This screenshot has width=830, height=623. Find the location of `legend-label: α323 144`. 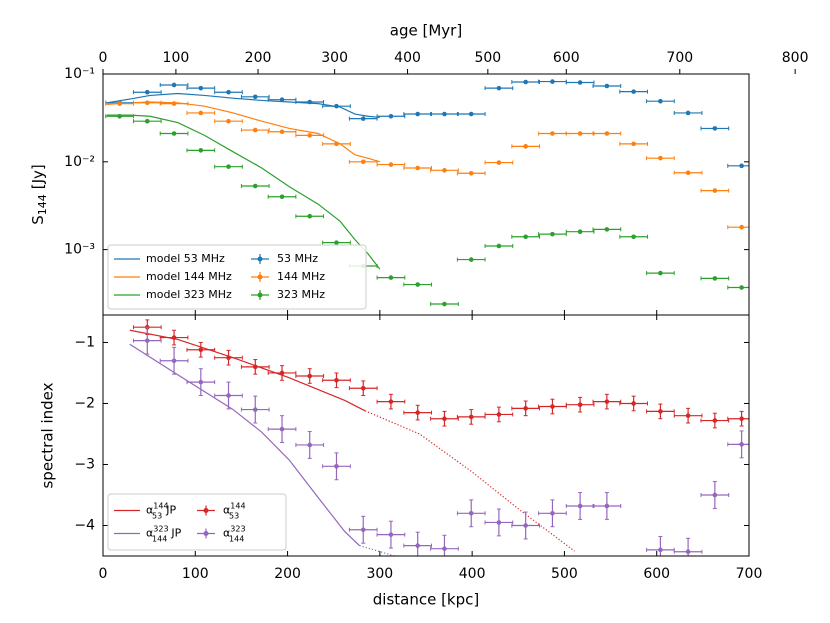

legend-label: α323 144 is located at coordinates (234, 533).